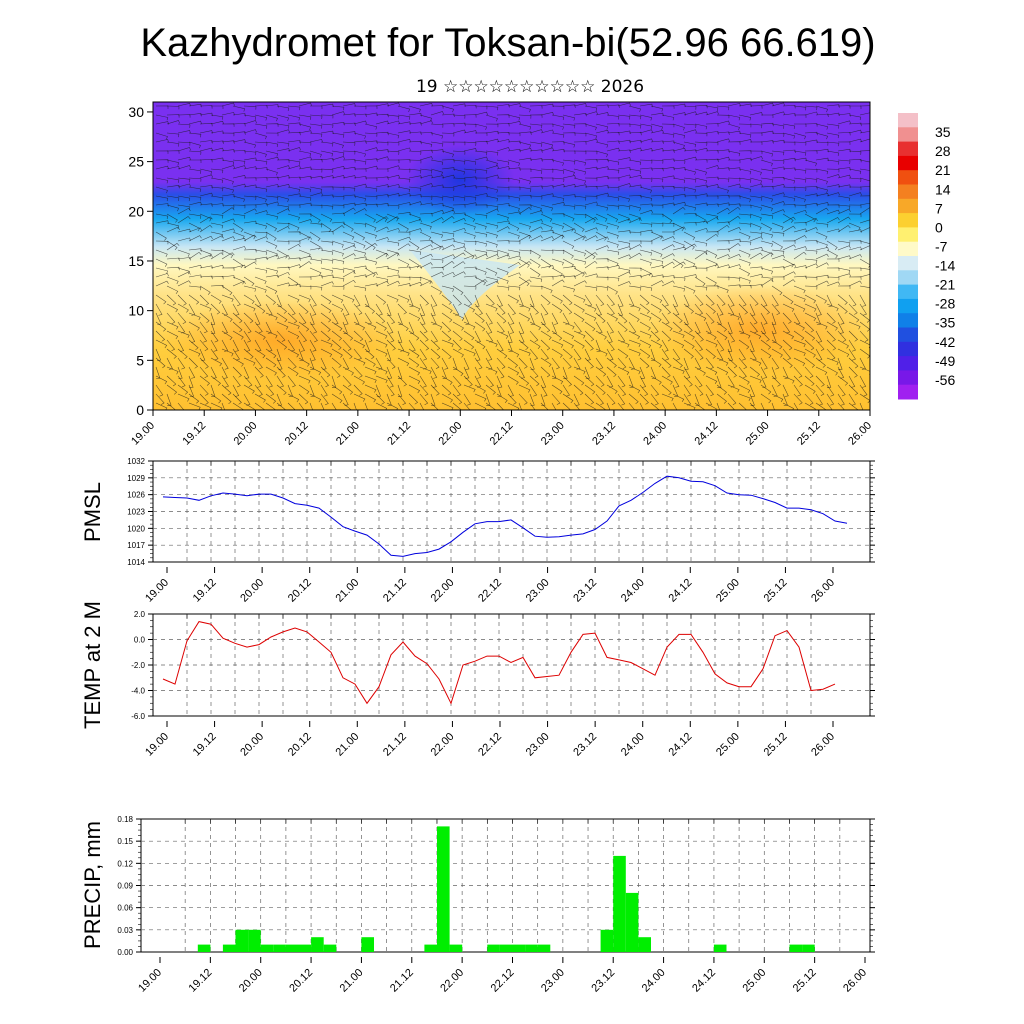 The image size is (1024, 1024). I want to click on y-tick-label: -2.0, so click(138, 665).